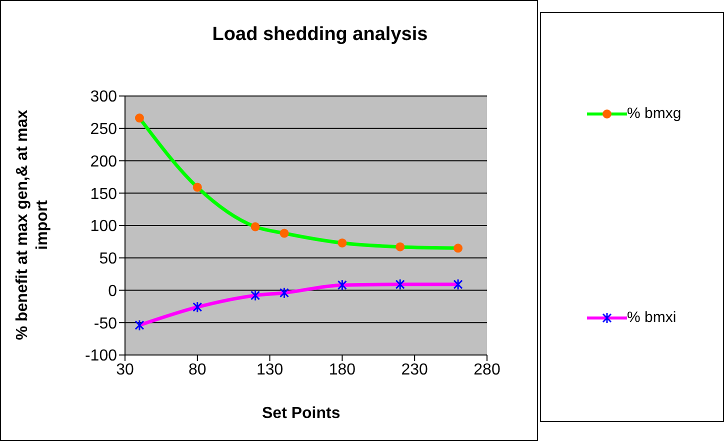 The image size is (724, 443). I want to click on y-tick-label: -100, so click(101, 356).